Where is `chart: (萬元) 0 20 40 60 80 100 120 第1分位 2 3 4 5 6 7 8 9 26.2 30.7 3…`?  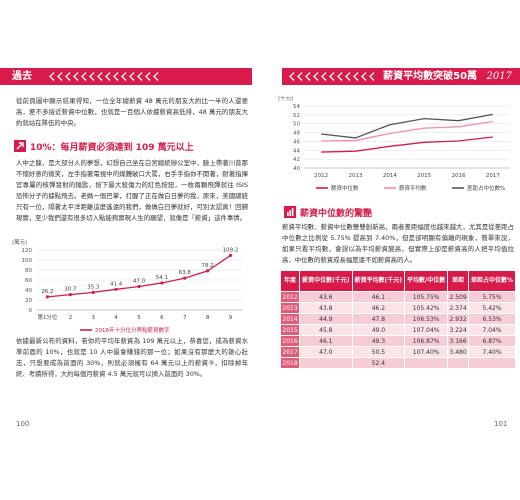 chart: (萬元) 0 20 40 60 80 100 120 第1分位 2 3 4 5 6 7 8 9 26.2 30.7 3… is located at coordinates (127, 286).